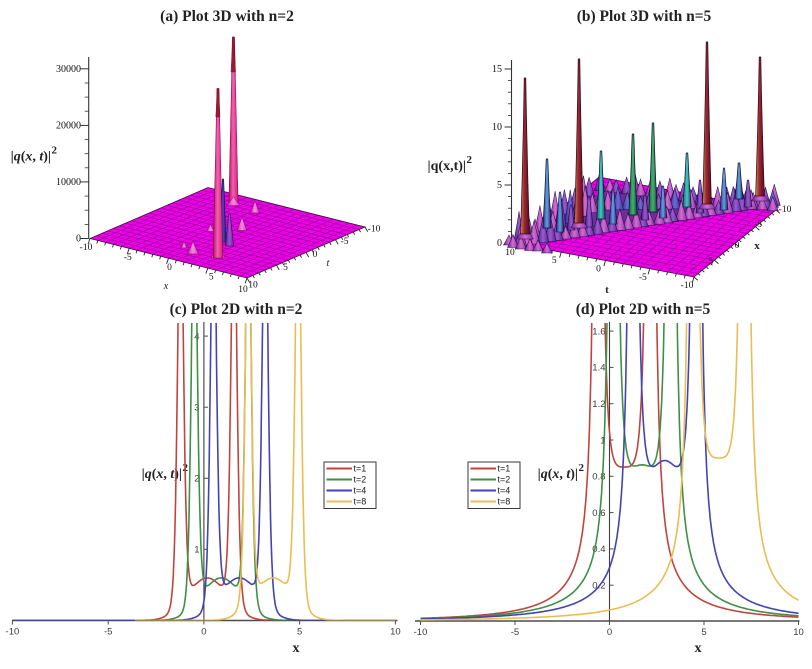 The image size is (812, 669). I want to click on svg-text: 3, so click(196, 408).